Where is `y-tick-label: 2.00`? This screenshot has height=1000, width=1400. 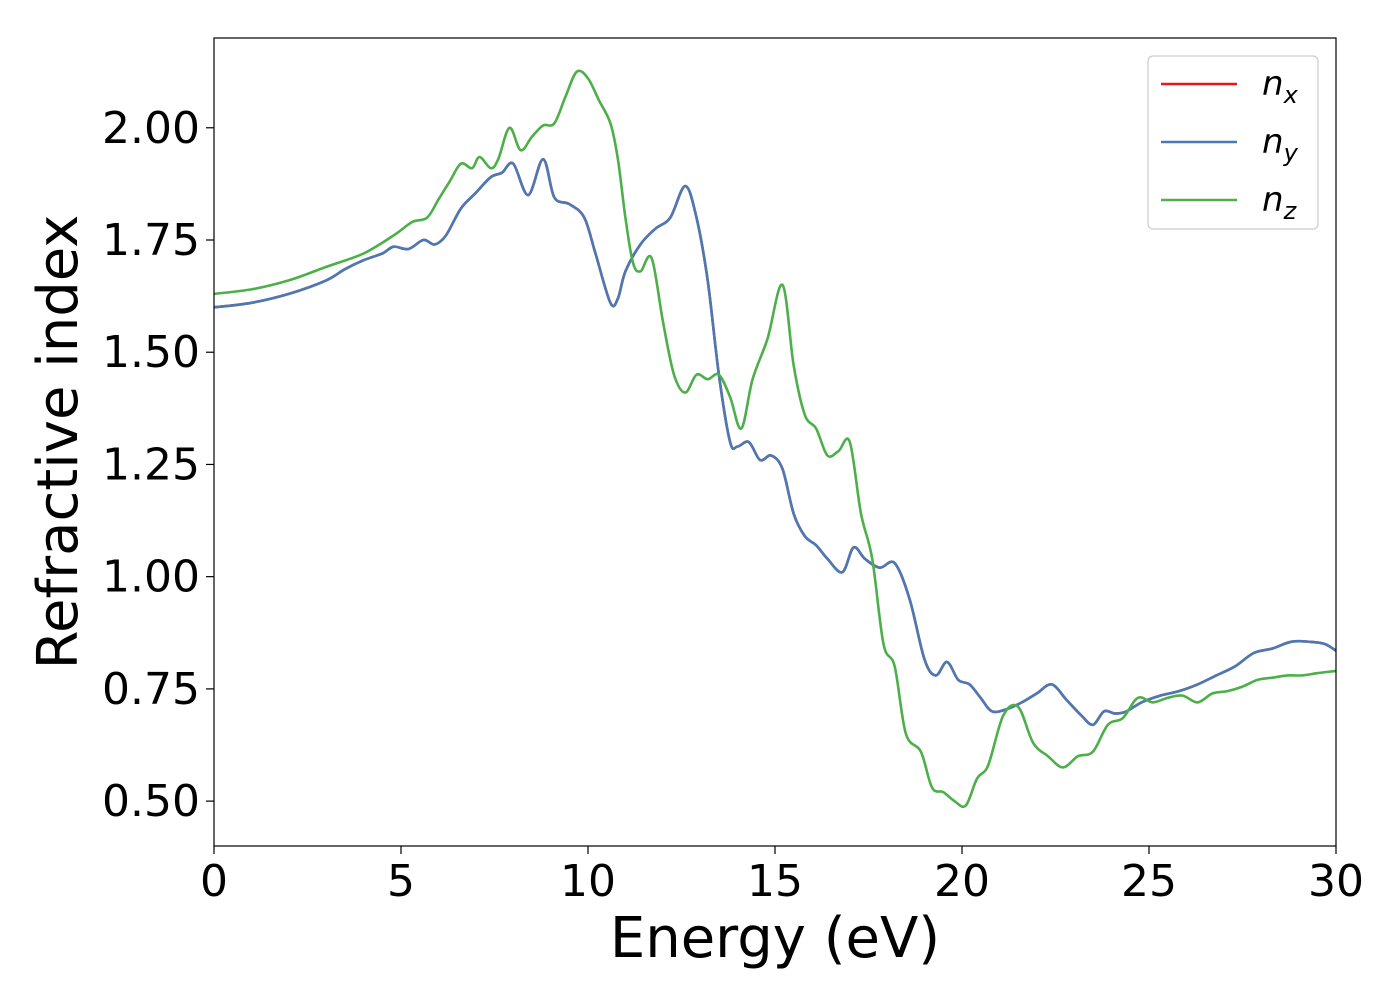
y-tick-label: 2.00 is located at coordinates (151, 128).